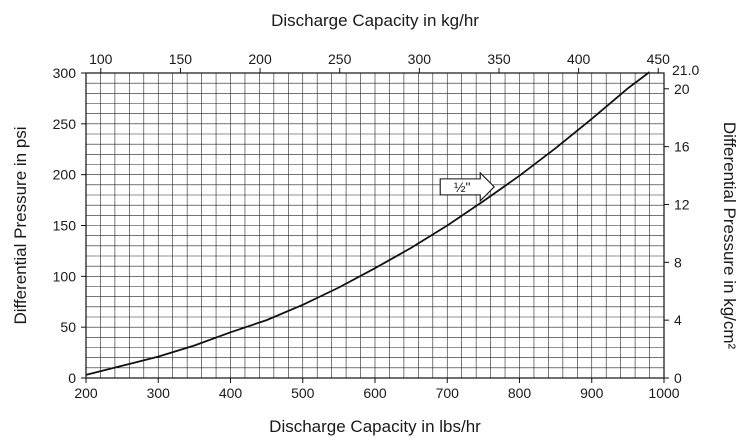 Image resolution: width=752 pixels, height=442 pixels. I want to click on bottom-axis-tick-label: 1000, so click(663, 393).